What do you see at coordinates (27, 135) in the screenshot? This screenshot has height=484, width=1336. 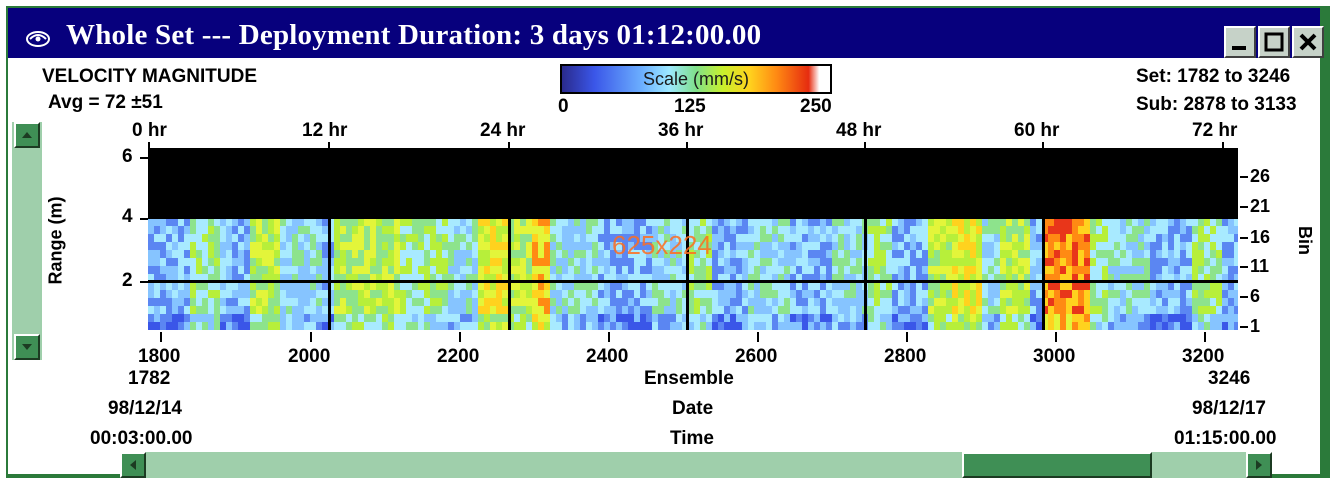 I see `scroll-up-button` at bounding box center [27, 135].